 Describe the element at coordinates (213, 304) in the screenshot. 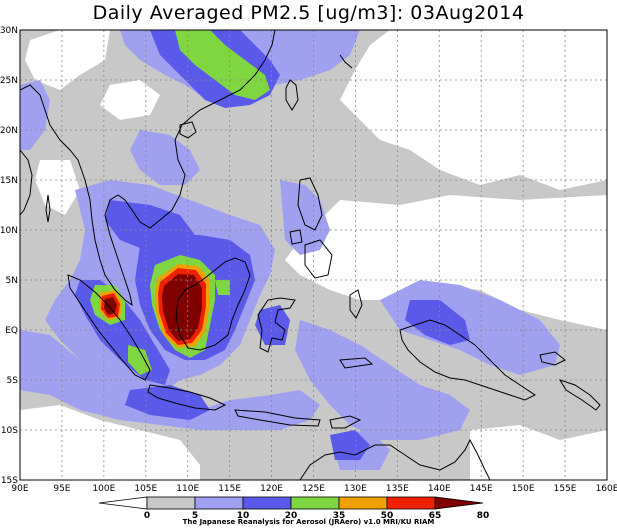

I see `coast-borneo` at that location.